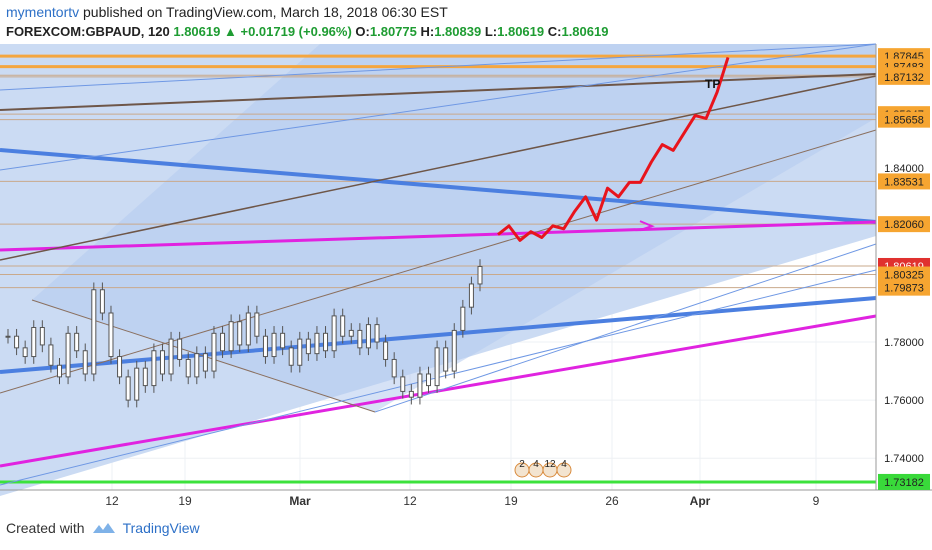 The height and width of the screenshot is (550, 932). I want to click on high-label: H:, so click(427, 31).